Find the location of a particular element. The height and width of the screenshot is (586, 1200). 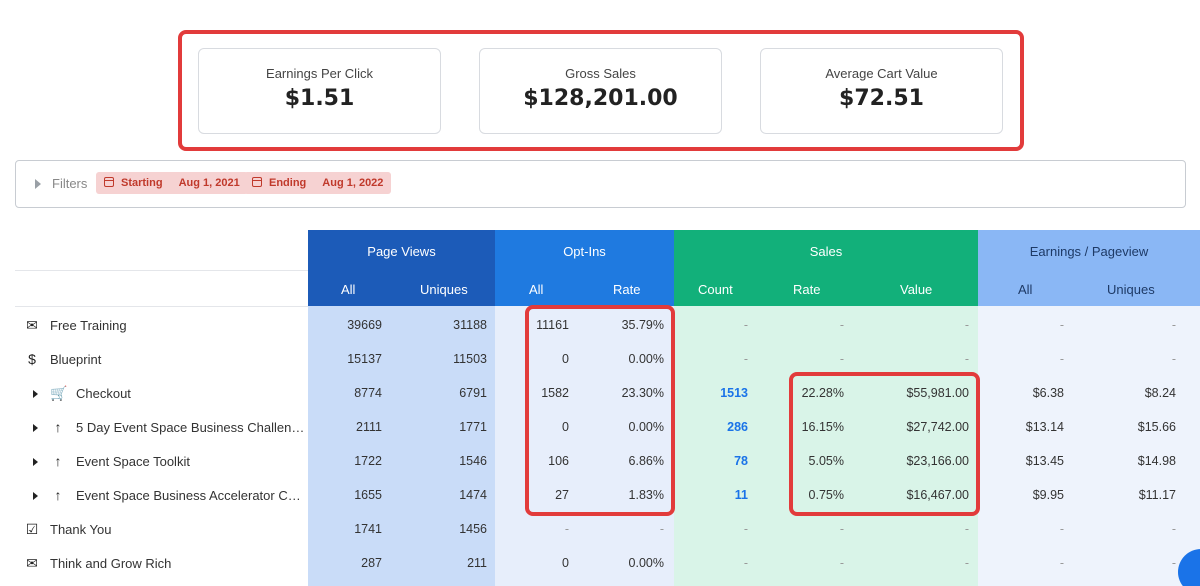

starting-date-chip: Starting Aug 1, 2021 is located at coordinates (172, 183).